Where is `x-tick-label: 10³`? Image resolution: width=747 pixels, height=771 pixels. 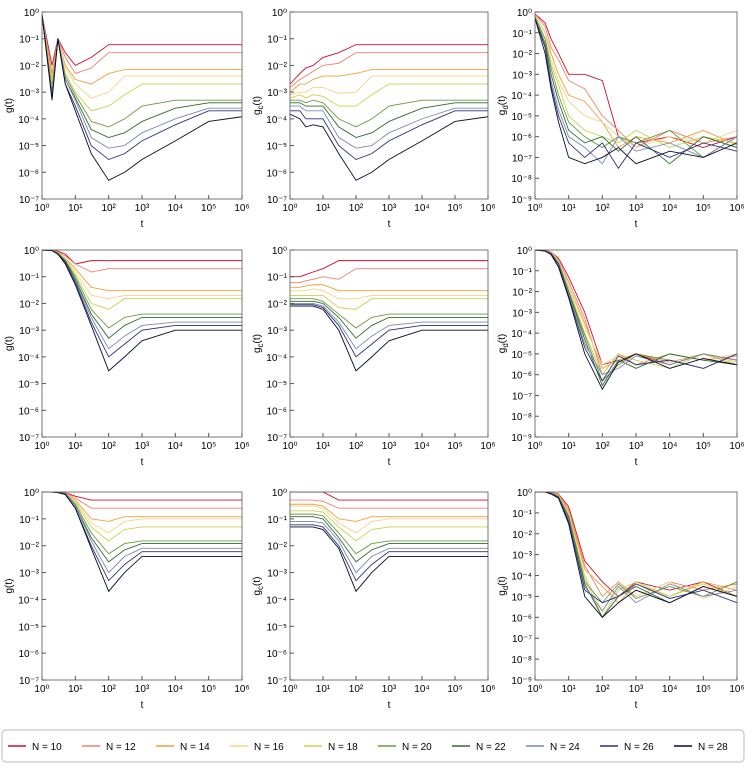
x-tick-label: 10³ is located at coordinates (389, 208).